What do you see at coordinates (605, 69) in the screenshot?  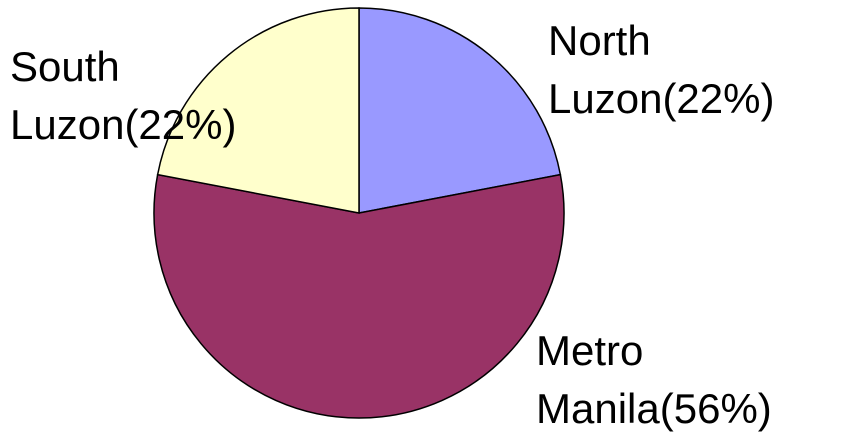 I see `category-label: North Luzon` at bounding box center [605, 69].